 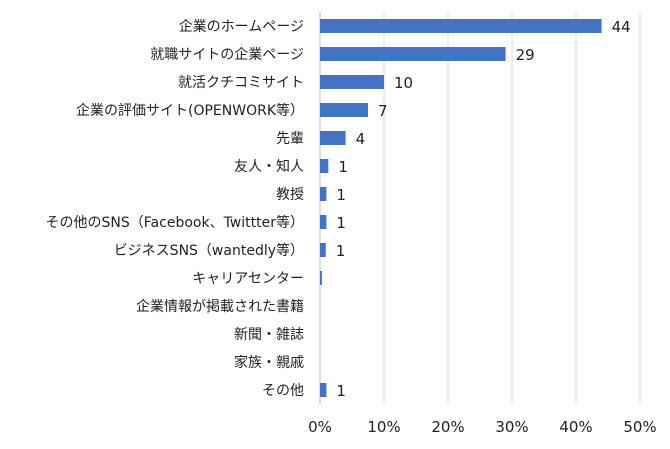 What do you see at coordinates (383, 111) in the screenshot?
I see `data-label: 7` at bounding box center [383, 111].